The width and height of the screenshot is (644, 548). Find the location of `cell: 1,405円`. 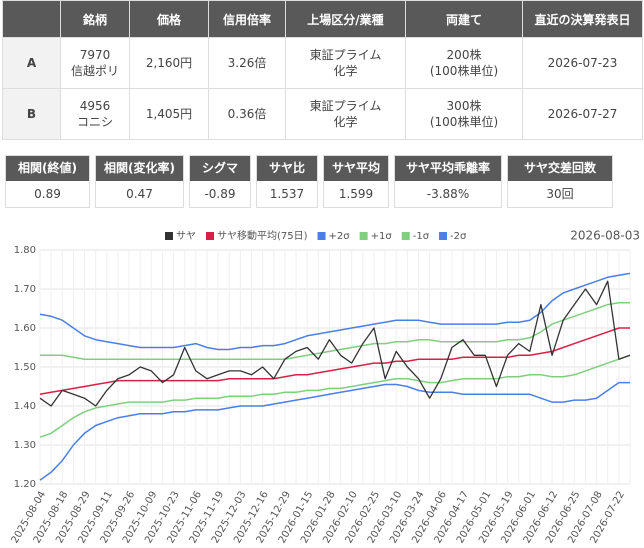

cell: 1,405円 is located at coordinates (169, 114).